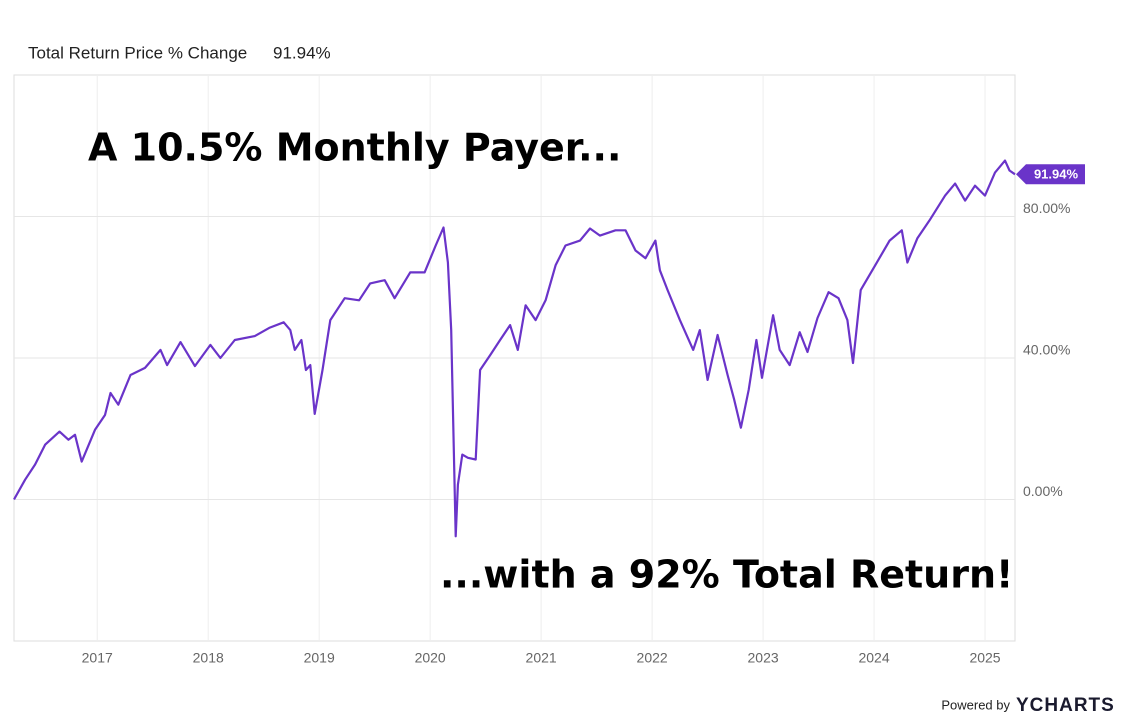 The width and height of the screenshot is (1125, 723). What do you see at coordinates (726, 575) in the screenshot?
I see `annotation: ...with a 92% Total Return!` at bounding box center [726, 575].